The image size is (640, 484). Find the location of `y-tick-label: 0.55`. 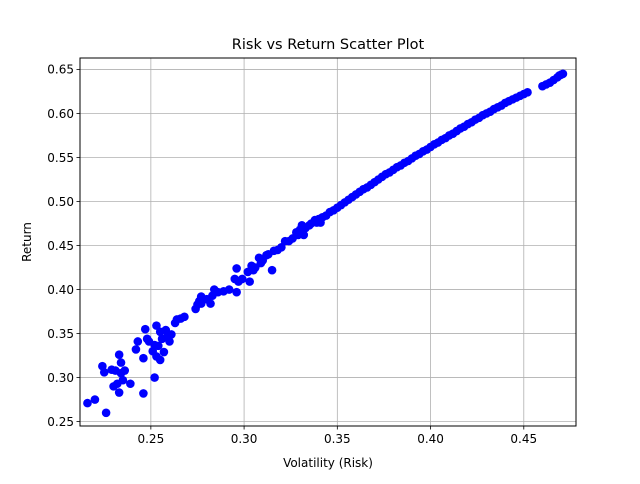

y-tick-label: 0.55 is located at coordinates (60, 158).